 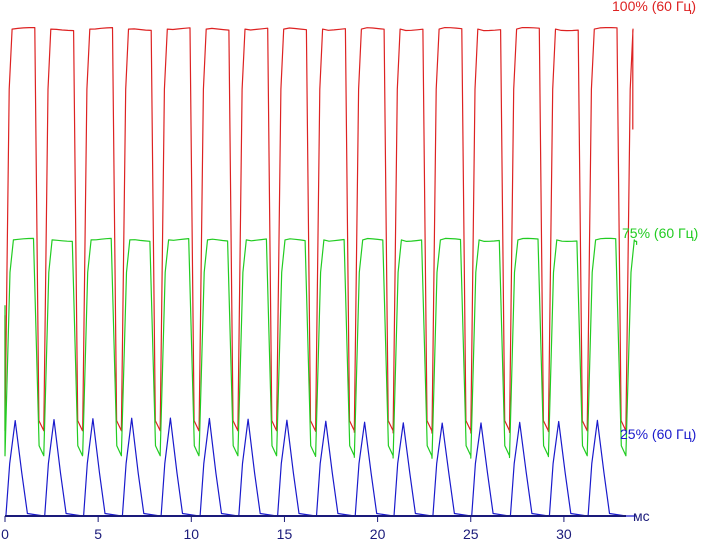 I want to click on x-tick-label: 5, so click(x=98, y=534).